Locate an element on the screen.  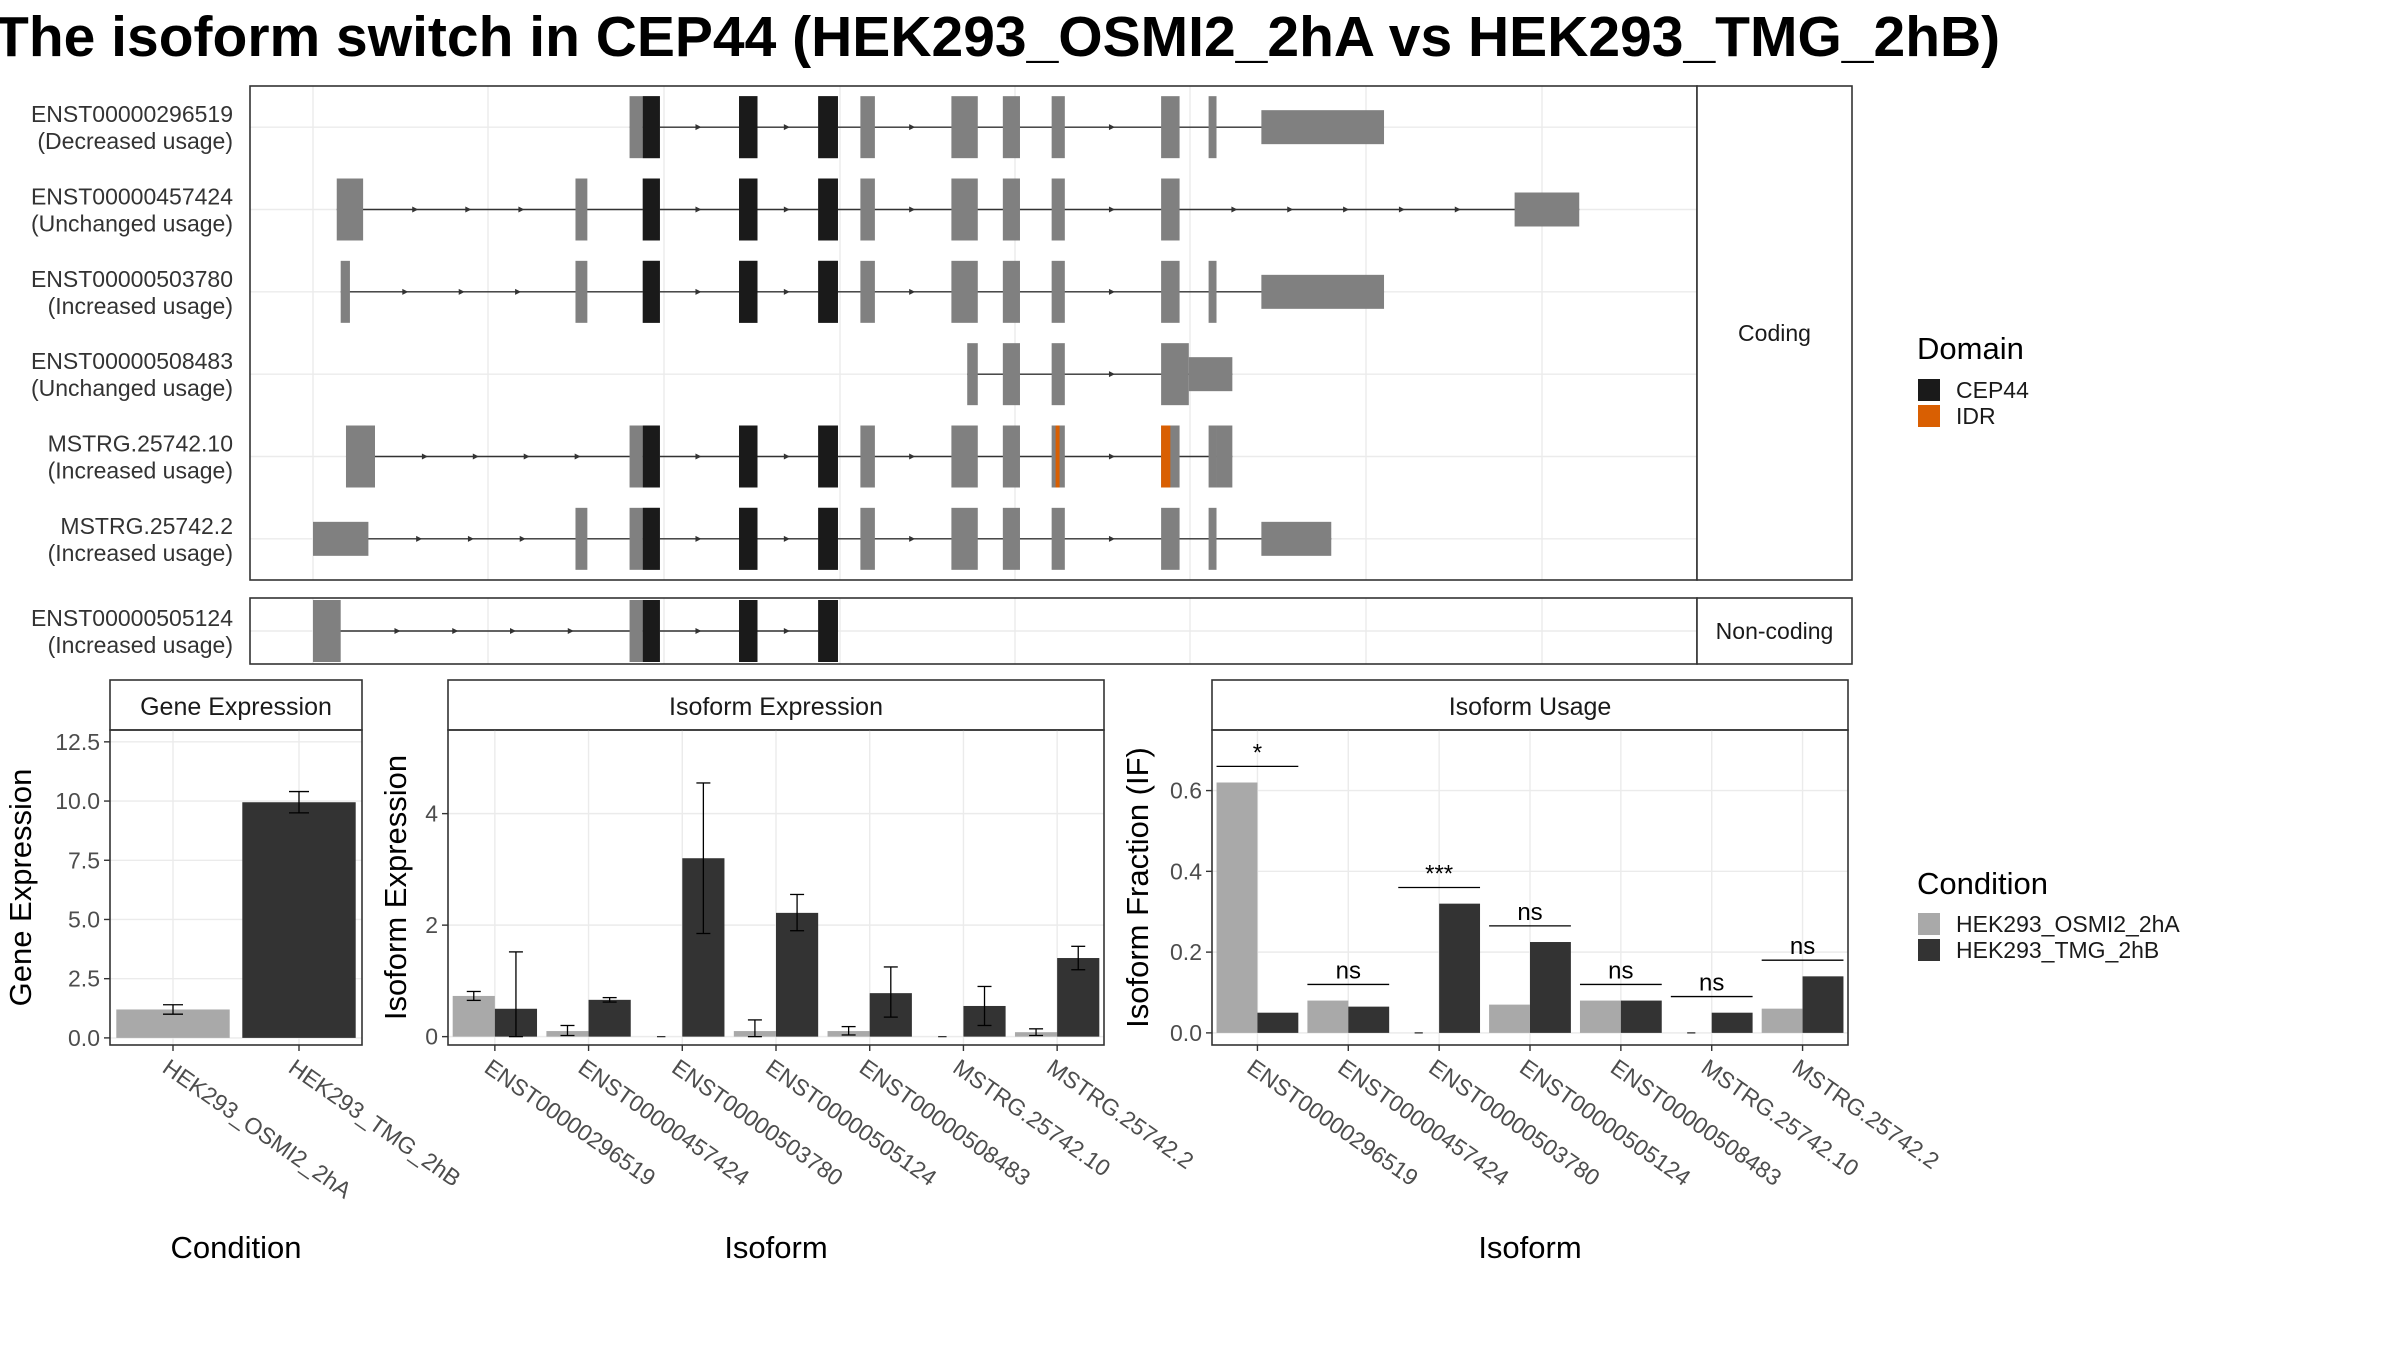
y-tick-label: 0.2 is located at coordinates (1186, 952).